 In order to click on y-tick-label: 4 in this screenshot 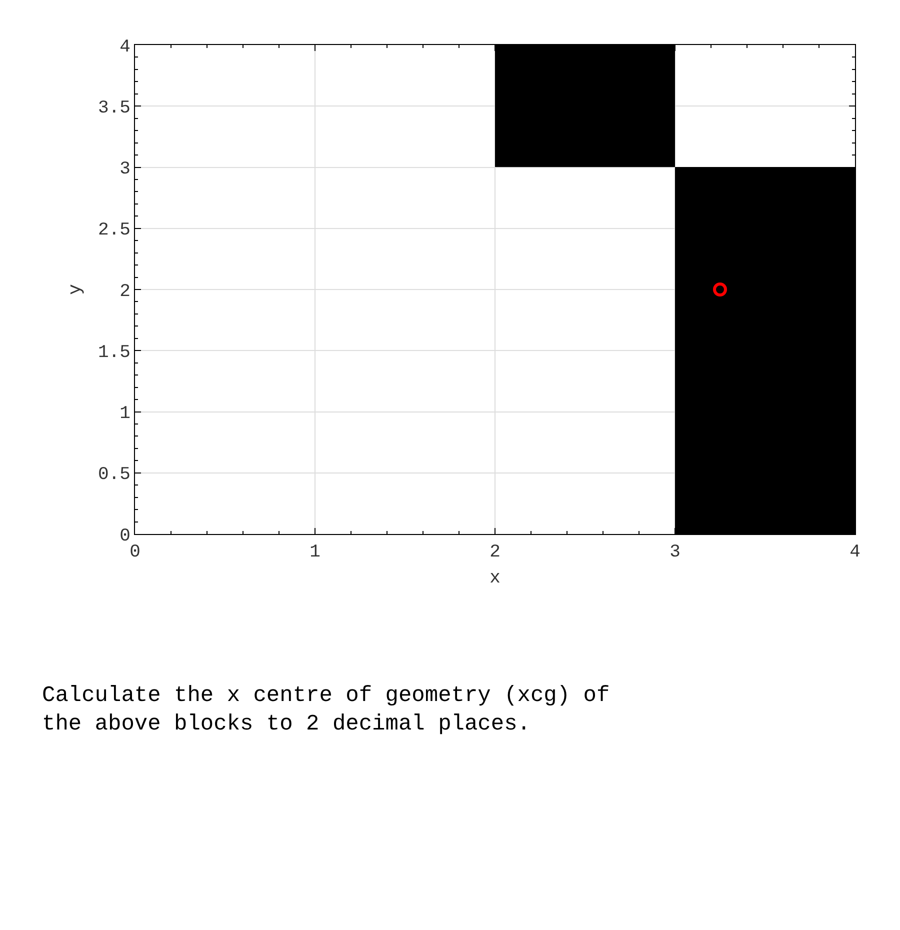, I will do `click(125, 47)`.